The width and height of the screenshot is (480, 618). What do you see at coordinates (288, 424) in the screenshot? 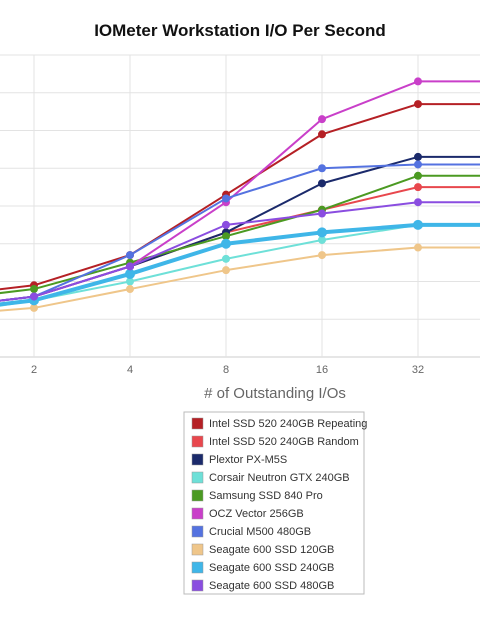
I see `legend-entry: Intel SSD 520 240GB Repeating` at bounding box center [288, 424].